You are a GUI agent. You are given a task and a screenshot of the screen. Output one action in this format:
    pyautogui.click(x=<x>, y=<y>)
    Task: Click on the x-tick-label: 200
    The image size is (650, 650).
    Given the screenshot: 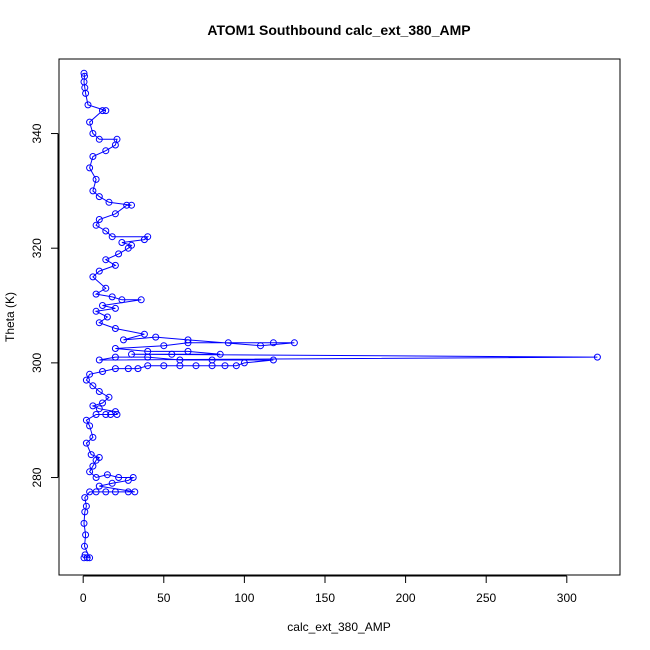 What is the action you would take?
    pyautogui.click(x=406, y=598)
    